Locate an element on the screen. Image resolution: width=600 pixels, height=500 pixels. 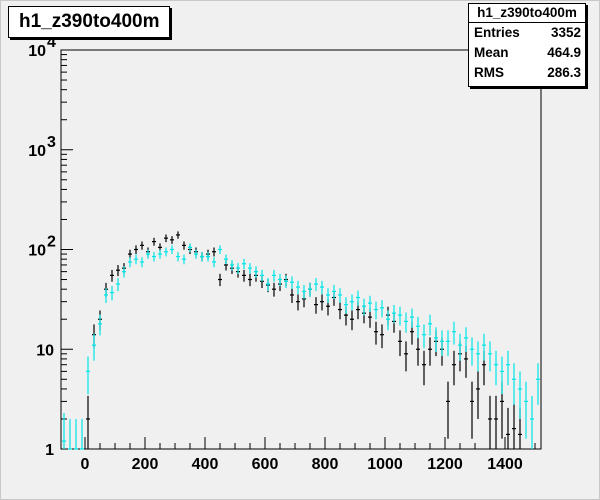
stats-row-rms: RMS 286.3 is located at coordinates (527, 73).